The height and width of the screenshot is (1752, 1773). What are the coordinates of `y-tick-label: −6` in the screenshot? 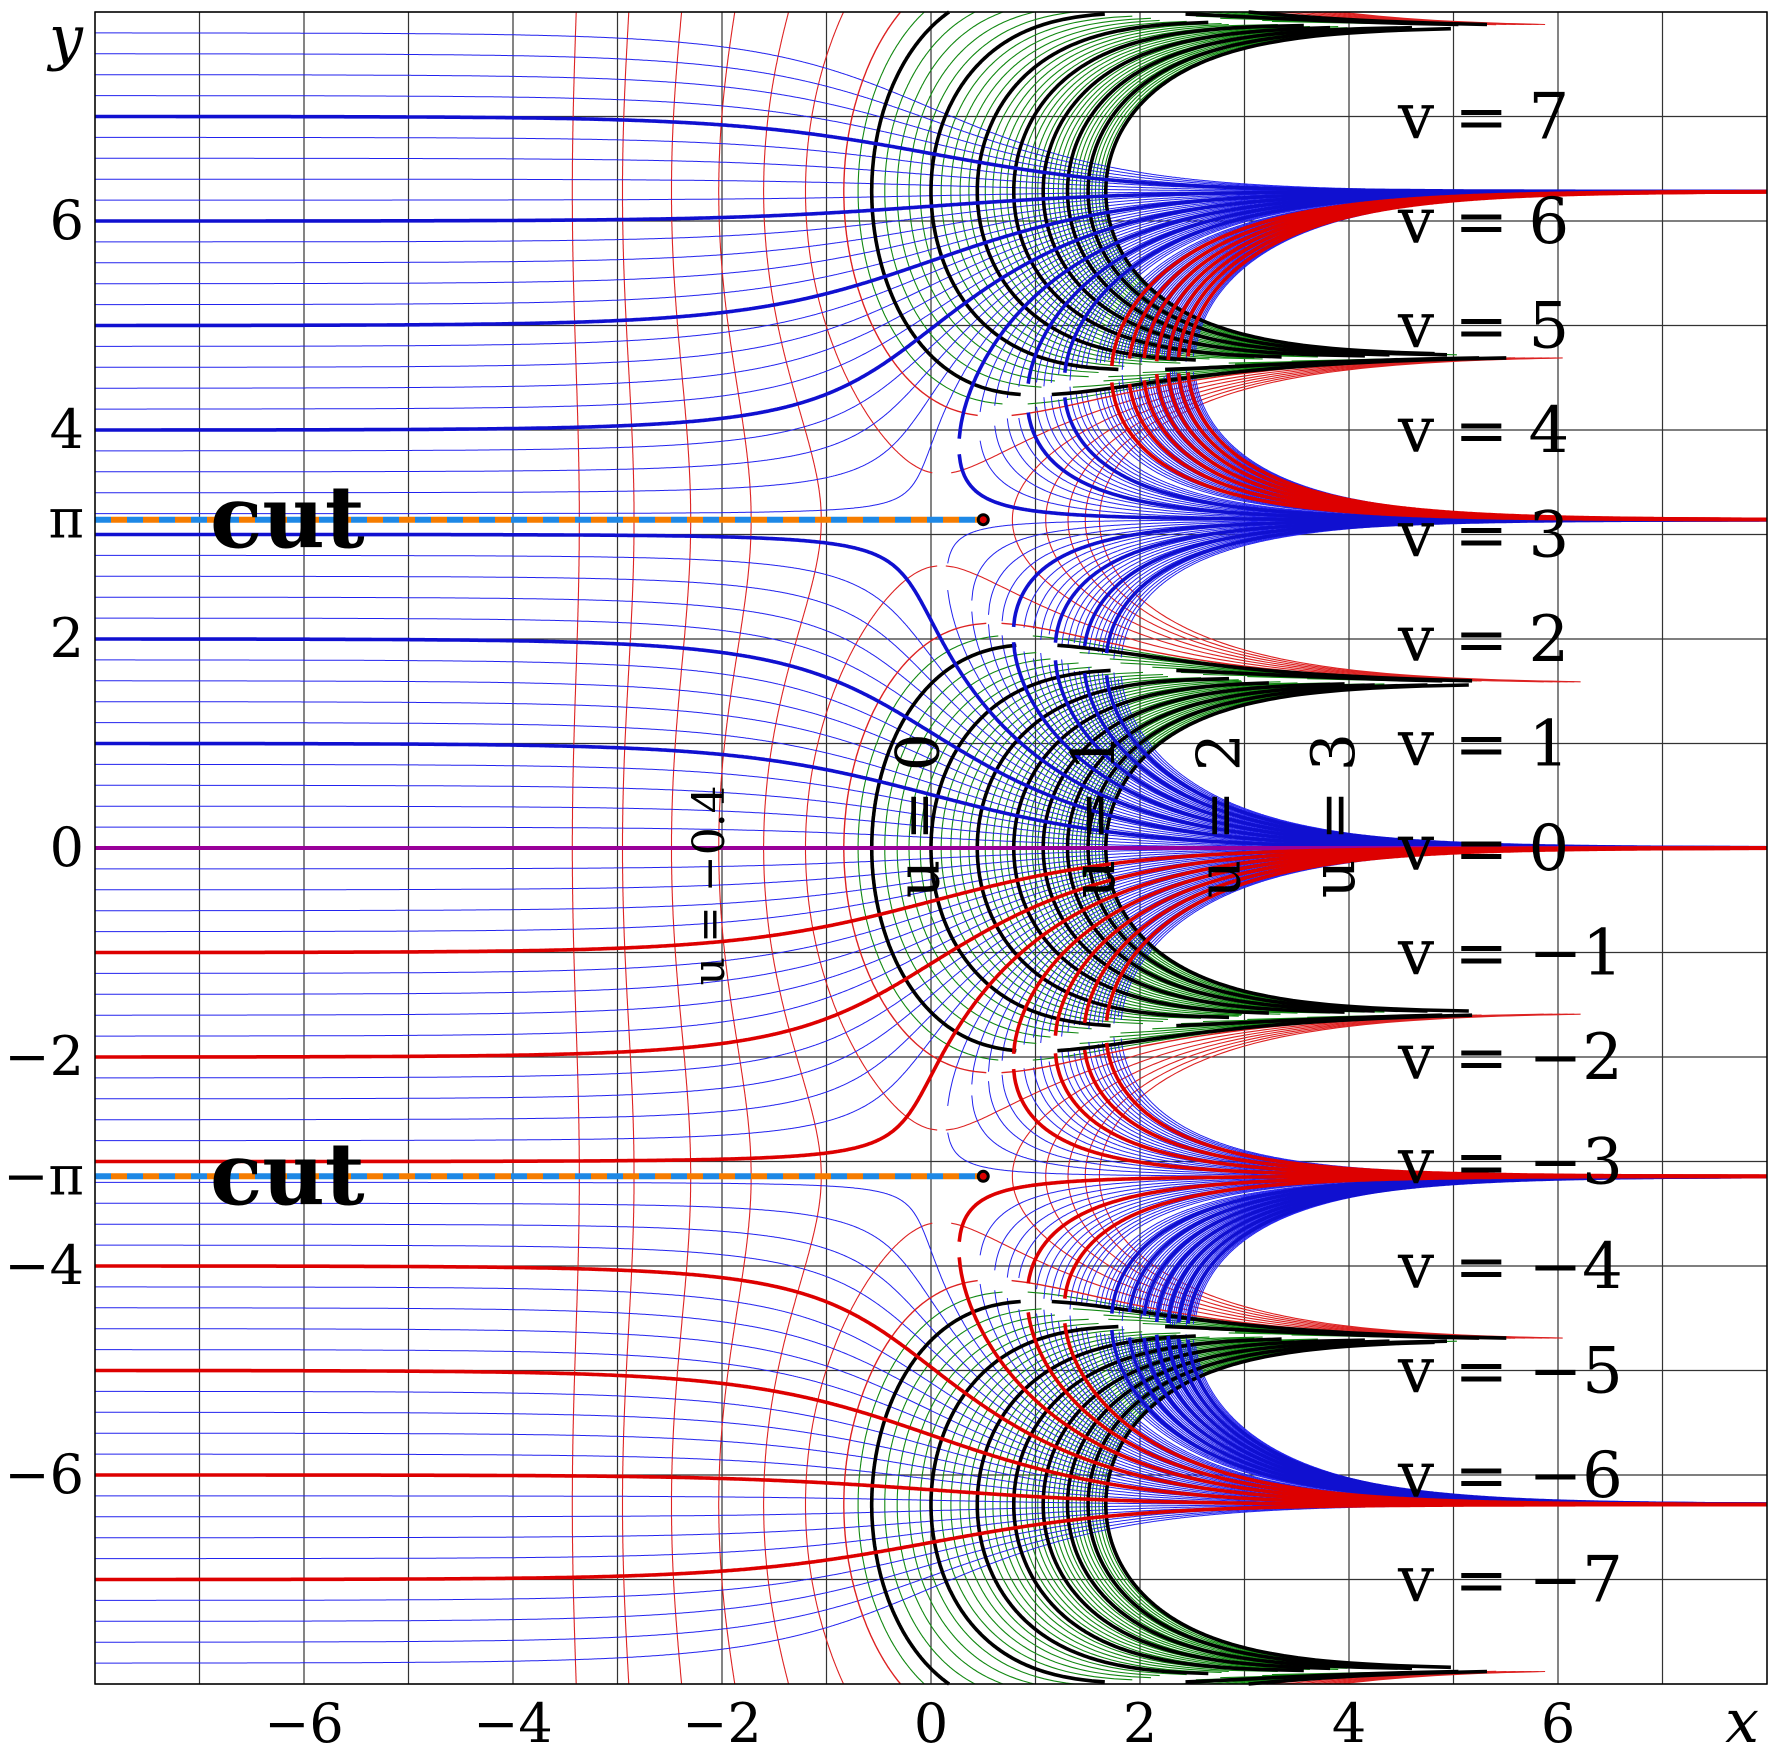 It's located at (44, 1474).